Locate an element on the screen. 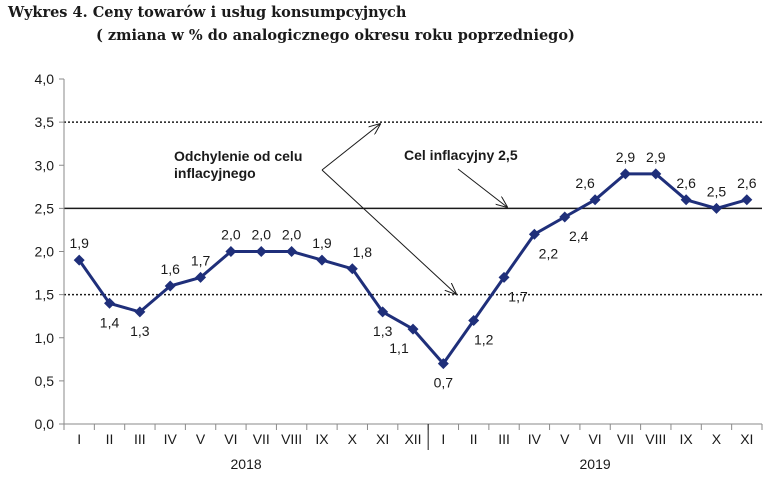 The height and width of the screenshot is (481, 779). data-label: 2,2 is located at coordinates (549, 253).